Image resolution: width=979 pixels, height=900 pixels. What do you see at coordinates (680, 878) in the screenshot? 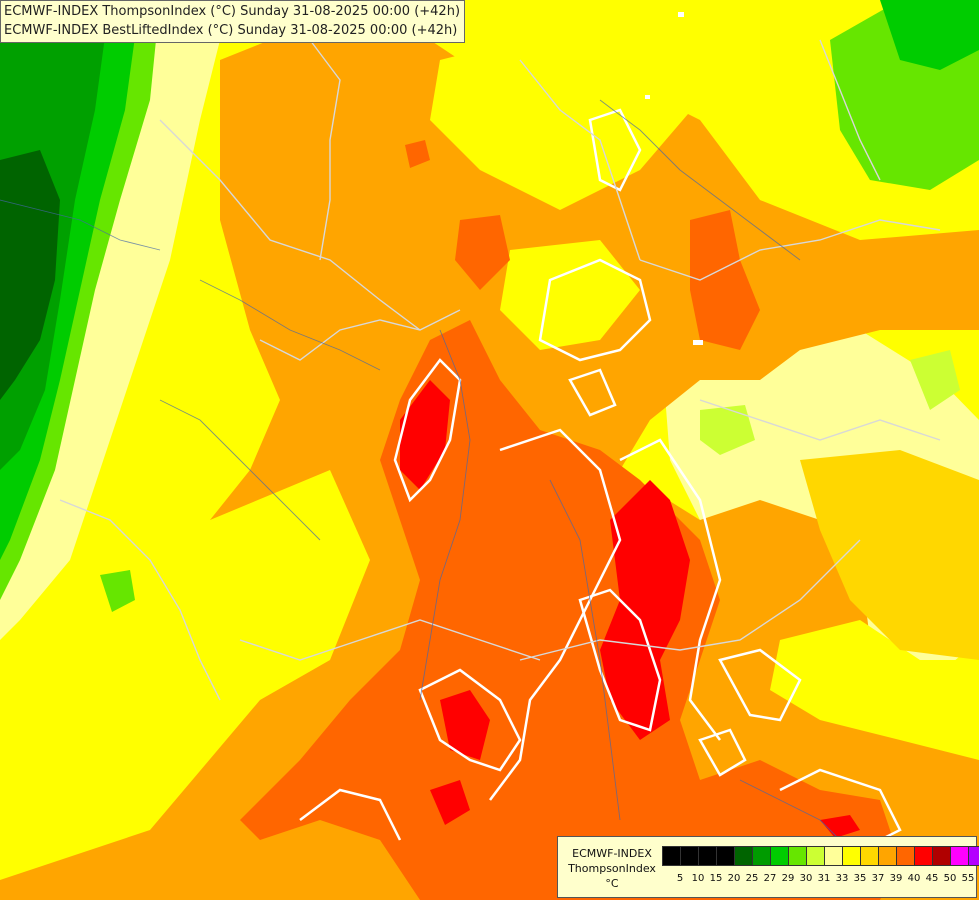
I see `legend-tick-label: 5` at bounding box center [680, 878].